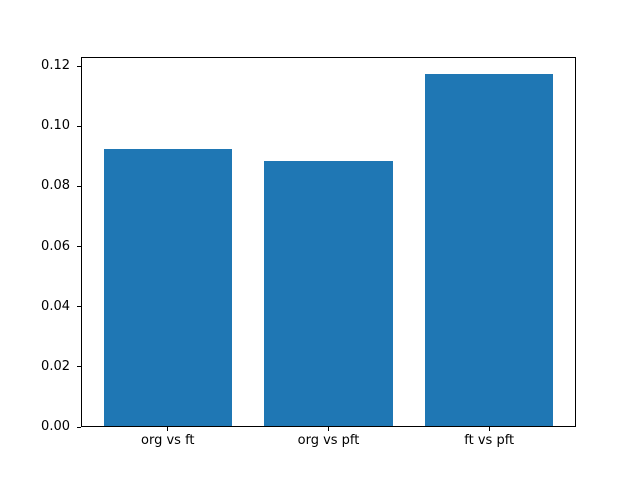  Describe the element at coordinates (55, 366) in the screenshot. I see `y-tick-label: 0.02` at that location.